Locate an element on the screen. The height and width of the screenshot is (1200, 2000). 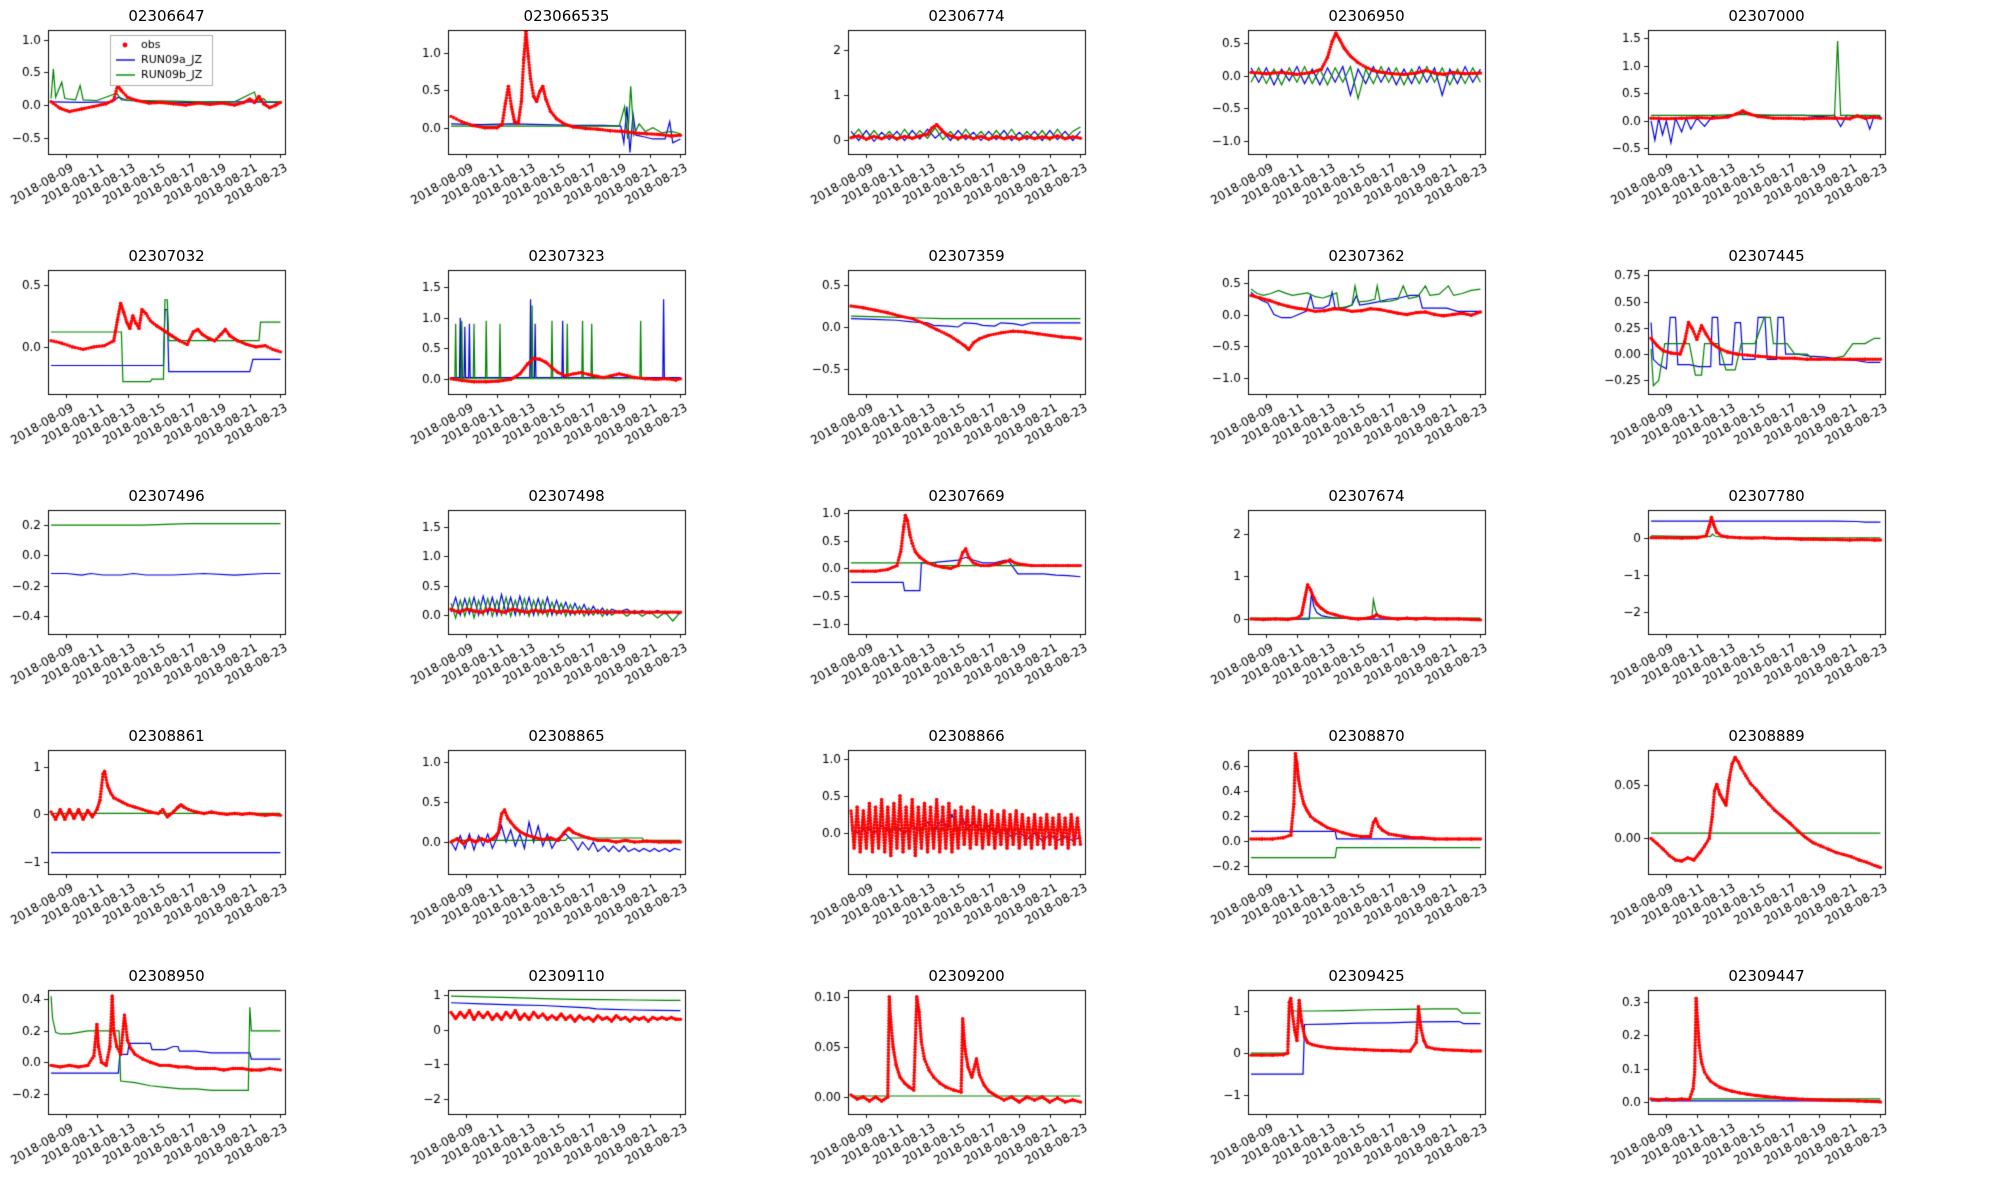
subplot-title: 02308866 is located at coordinates (966, 736).